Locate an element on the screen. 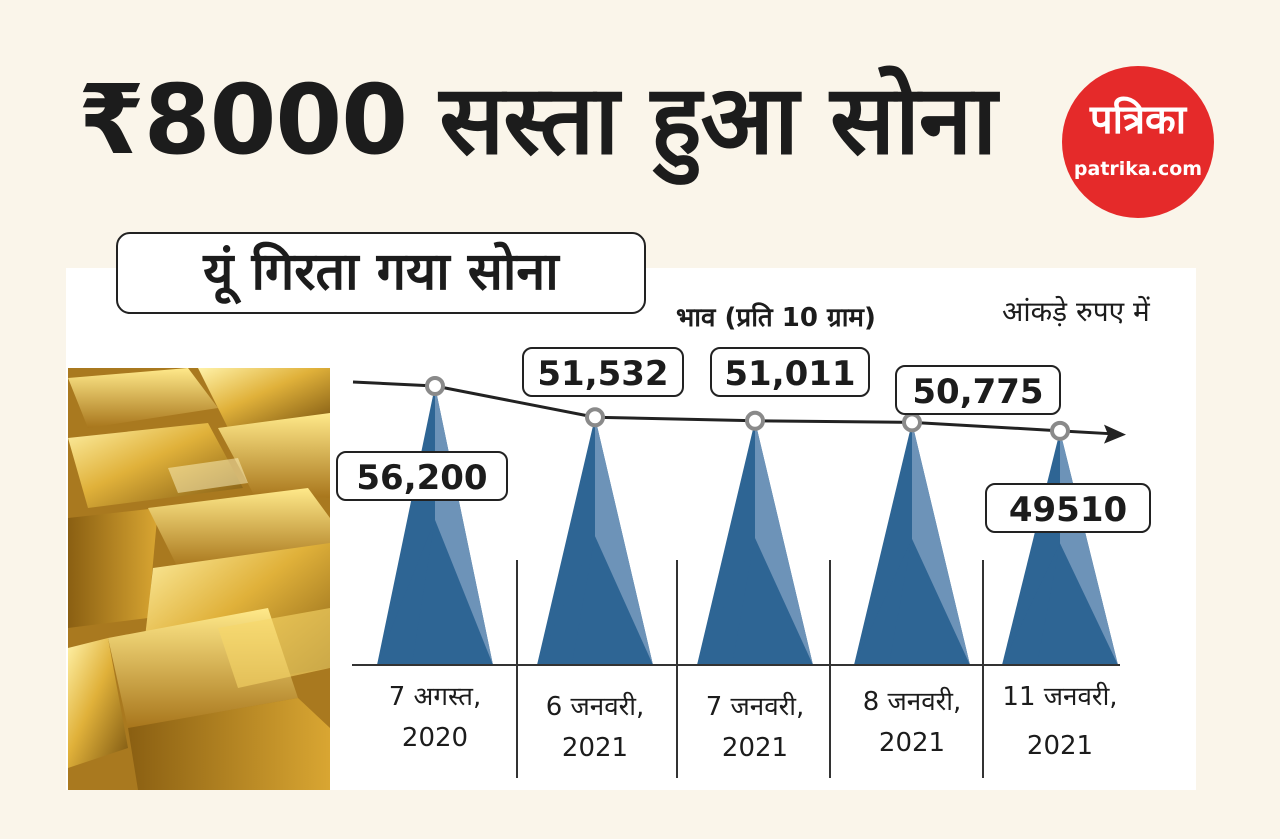 This screenshot has height=839, width=1280. value-label-1: 56,200 is located at coordinates (422, 476).